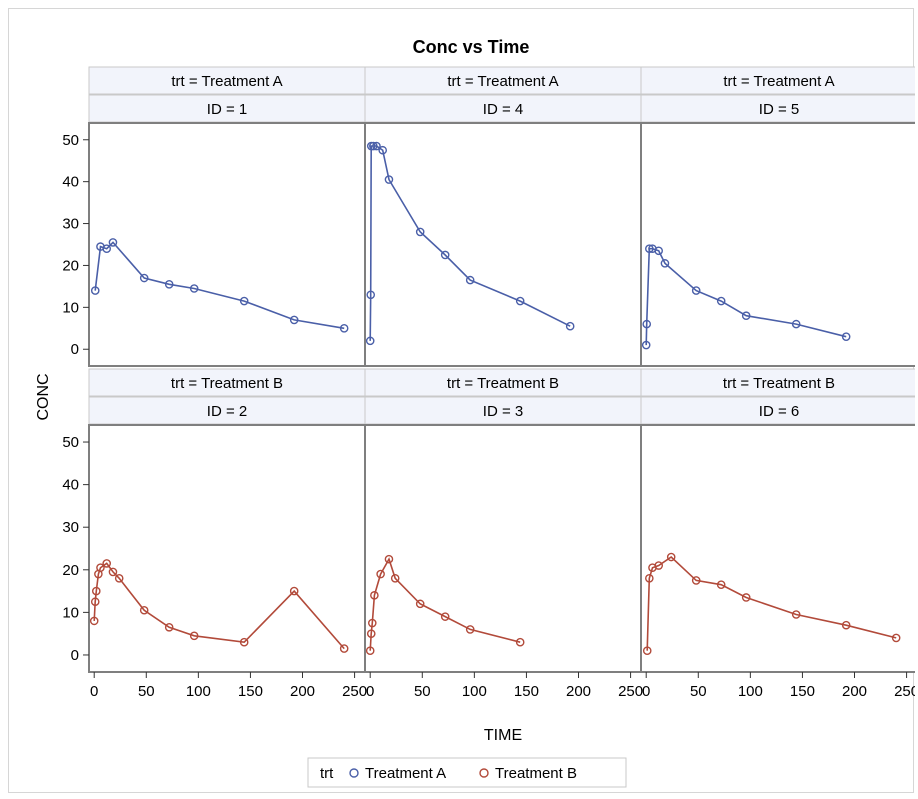 The image size is (918, 799). I want to click on legend-title: trt, so click(327, 773).